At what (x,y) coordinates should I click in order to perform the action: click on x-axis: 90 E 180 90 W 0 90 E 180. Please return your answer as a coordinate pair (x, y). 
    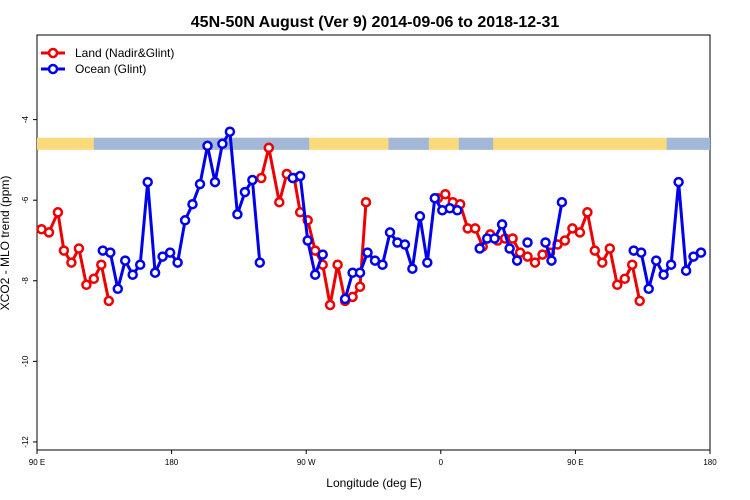
    Looking at the image, I should click on (373, 458).